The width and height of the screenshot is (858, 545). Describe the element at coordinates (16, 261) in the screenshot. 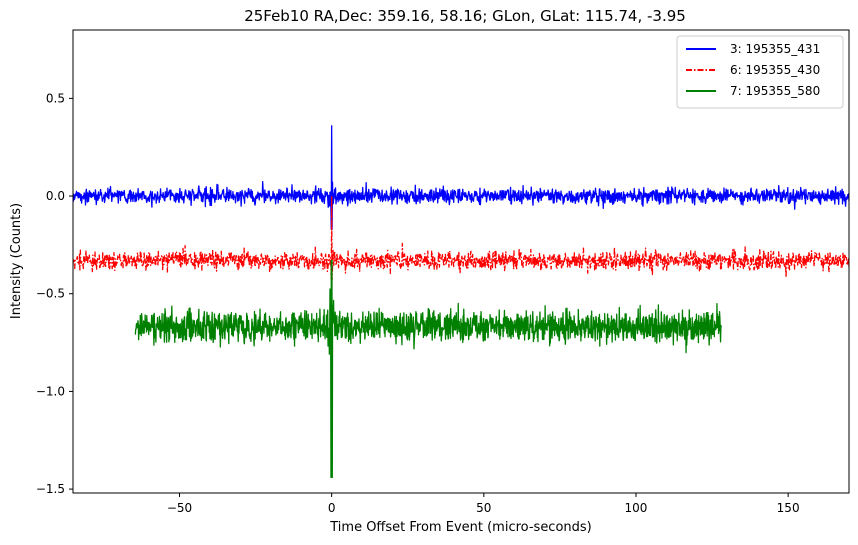

I see `y-axis-label: Intensity (Counts)` at that location.